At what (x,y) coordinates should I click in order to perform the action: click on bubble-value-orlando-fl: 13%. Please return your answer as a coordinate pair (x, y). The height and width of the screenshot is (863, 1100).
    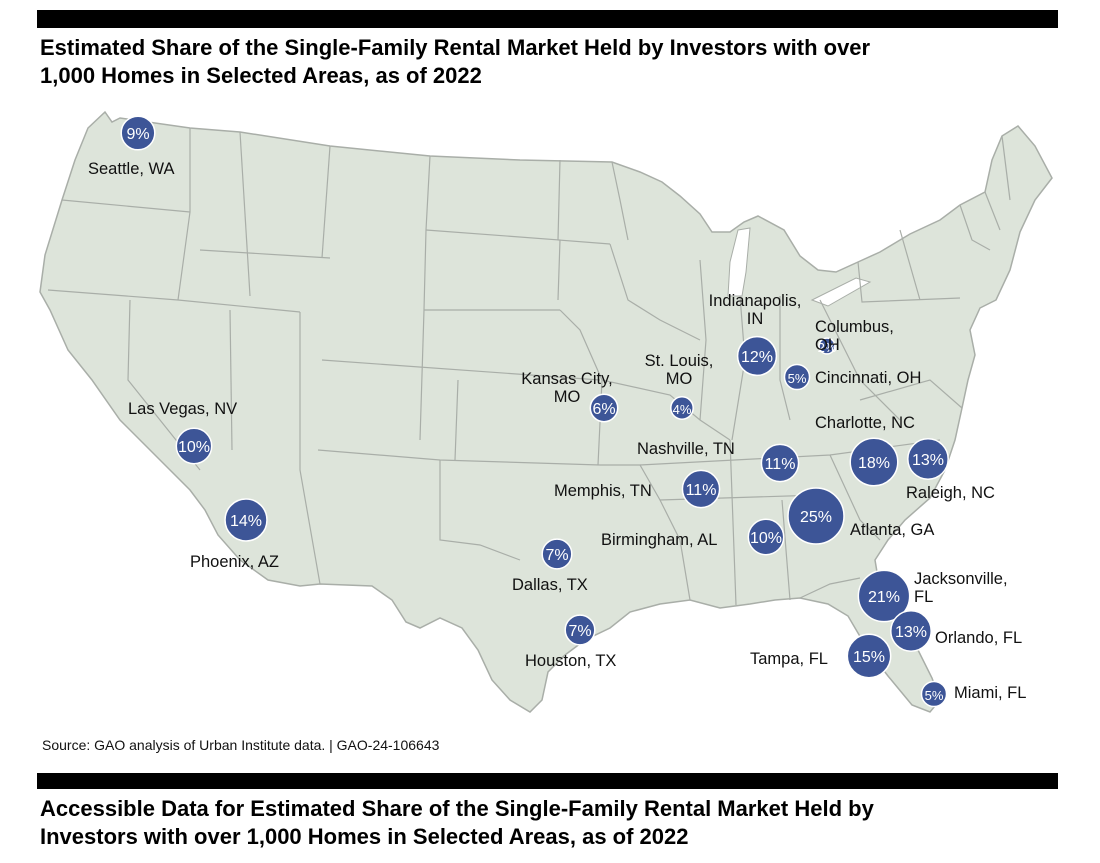
    Looking at the image, I should click on (911, 632).